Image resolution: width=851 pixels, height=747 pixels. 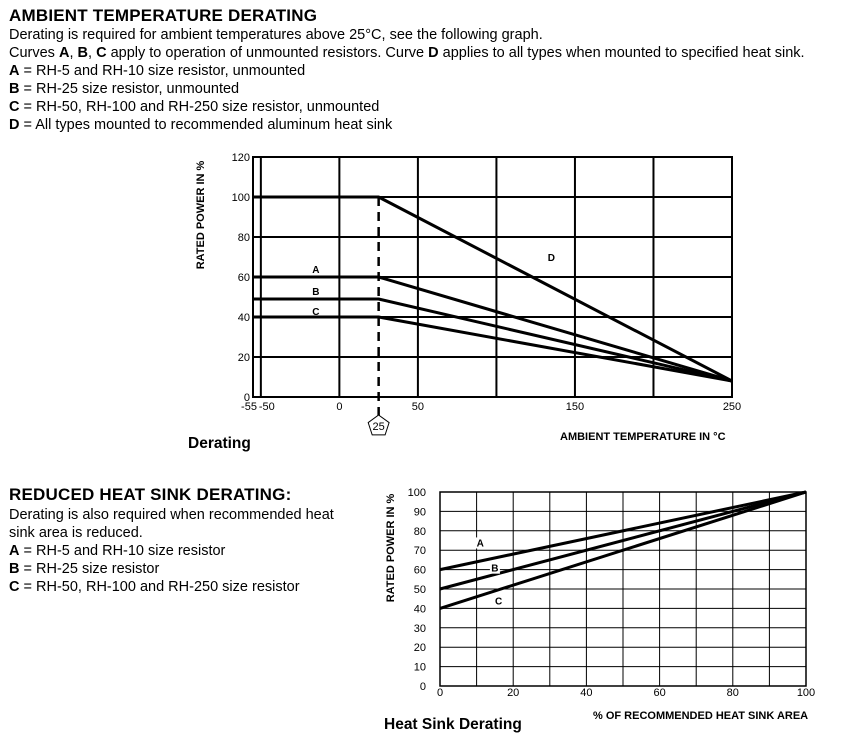 I want to click on y-tick-label: 70, so click(x=420, y=551).